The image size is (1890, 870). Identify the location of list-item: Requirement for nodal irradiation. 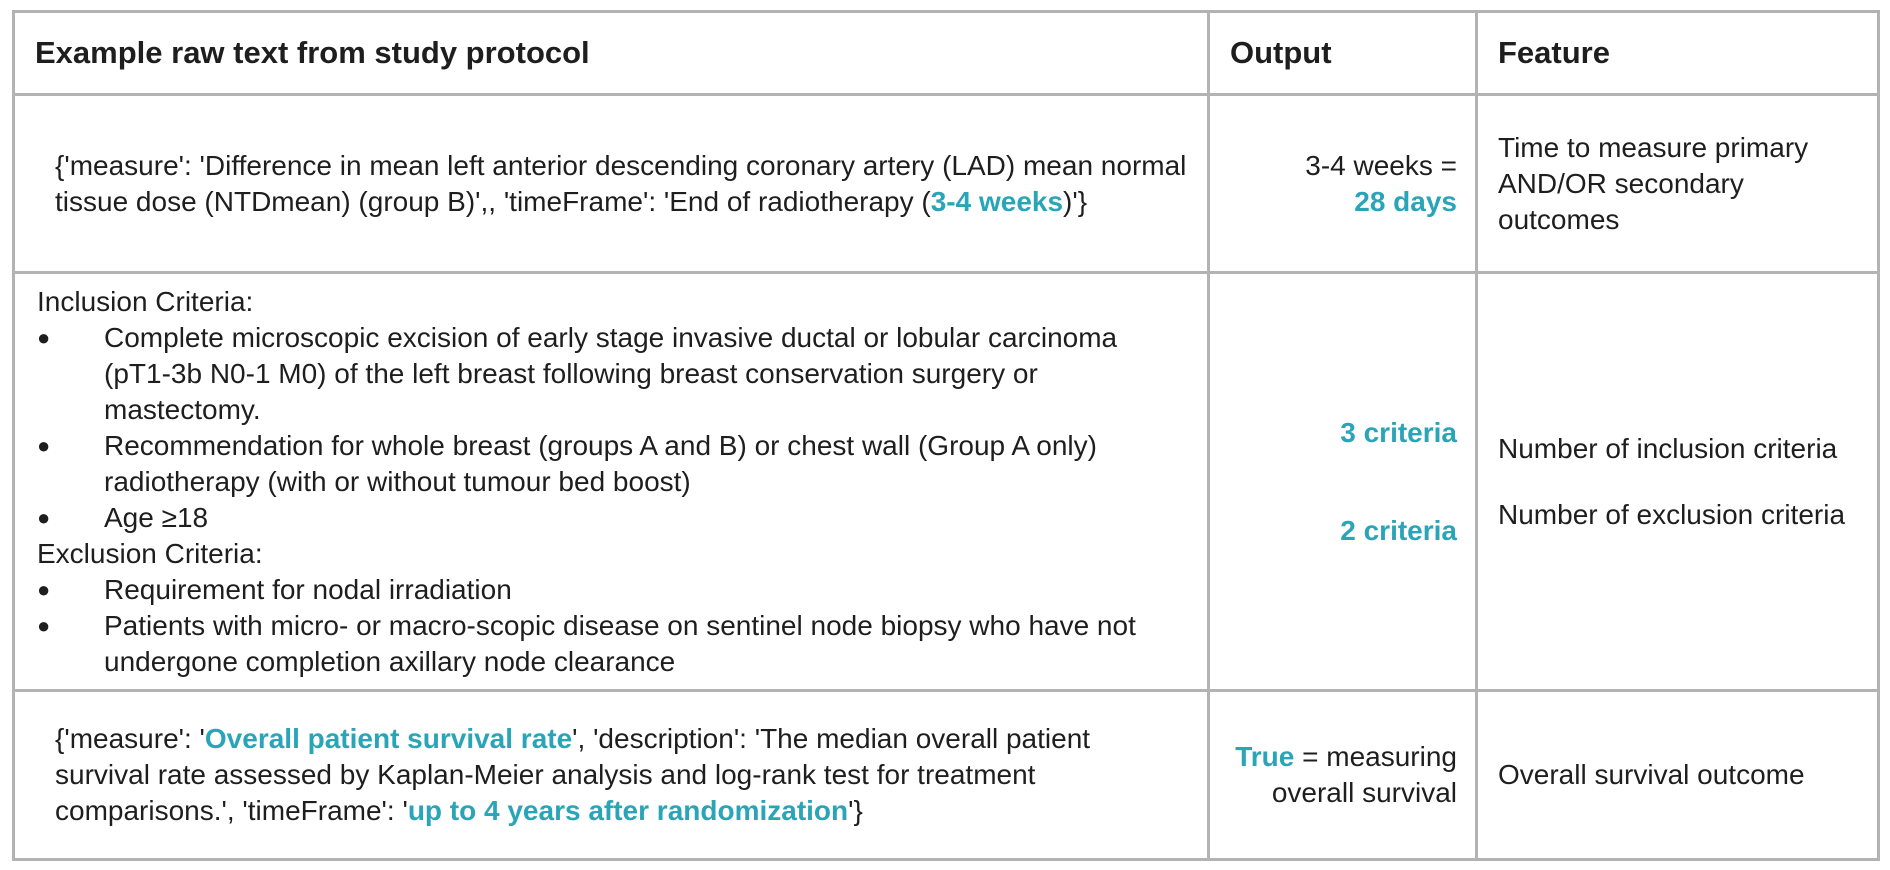
(612, 590).